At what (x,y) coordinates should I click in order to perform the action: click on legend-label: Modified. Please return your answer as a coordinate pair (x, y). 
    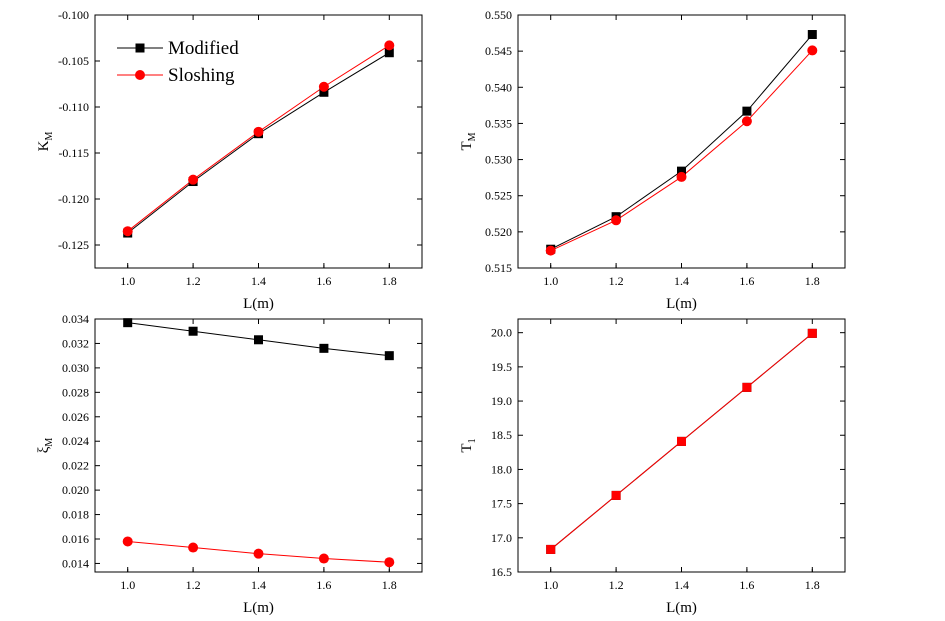
    Looking at the image, I should click on (203, 48).